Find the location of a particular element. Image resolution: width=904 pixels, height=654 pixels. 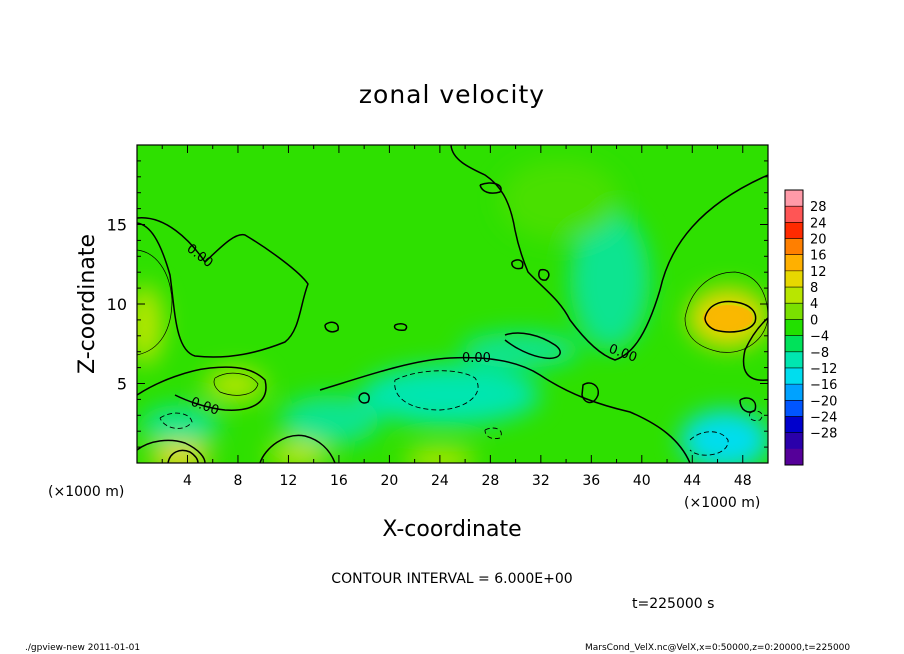

colorbar-label: −8 is located at coordinates (819, 353).